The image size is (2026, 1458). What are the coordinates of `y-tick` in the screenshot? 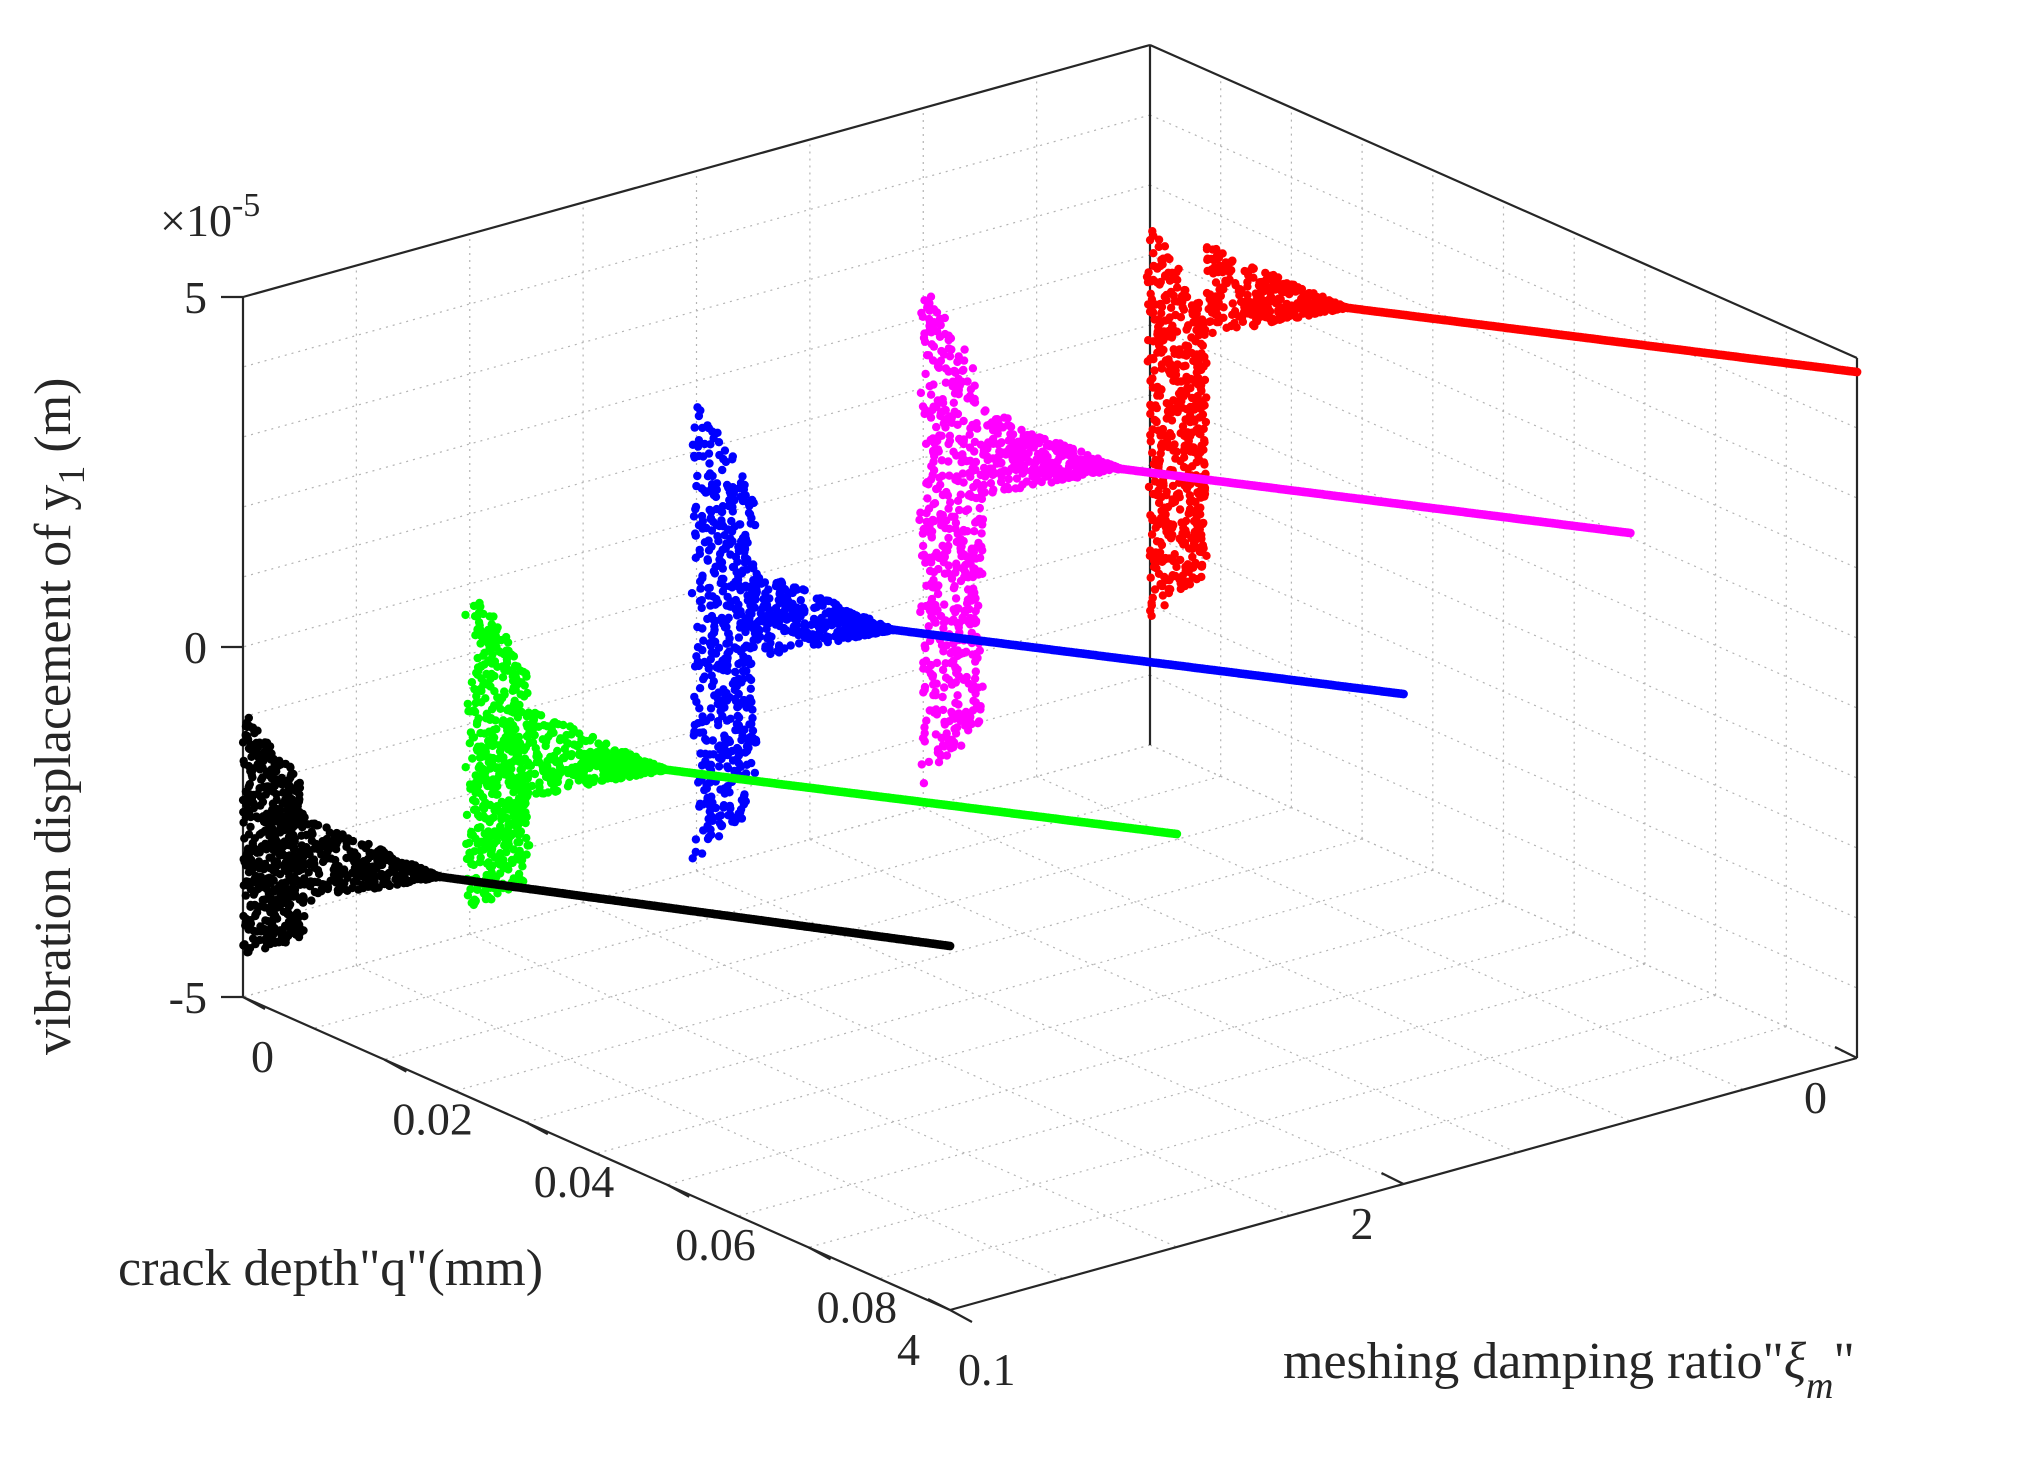 It's located at (254, 1003).